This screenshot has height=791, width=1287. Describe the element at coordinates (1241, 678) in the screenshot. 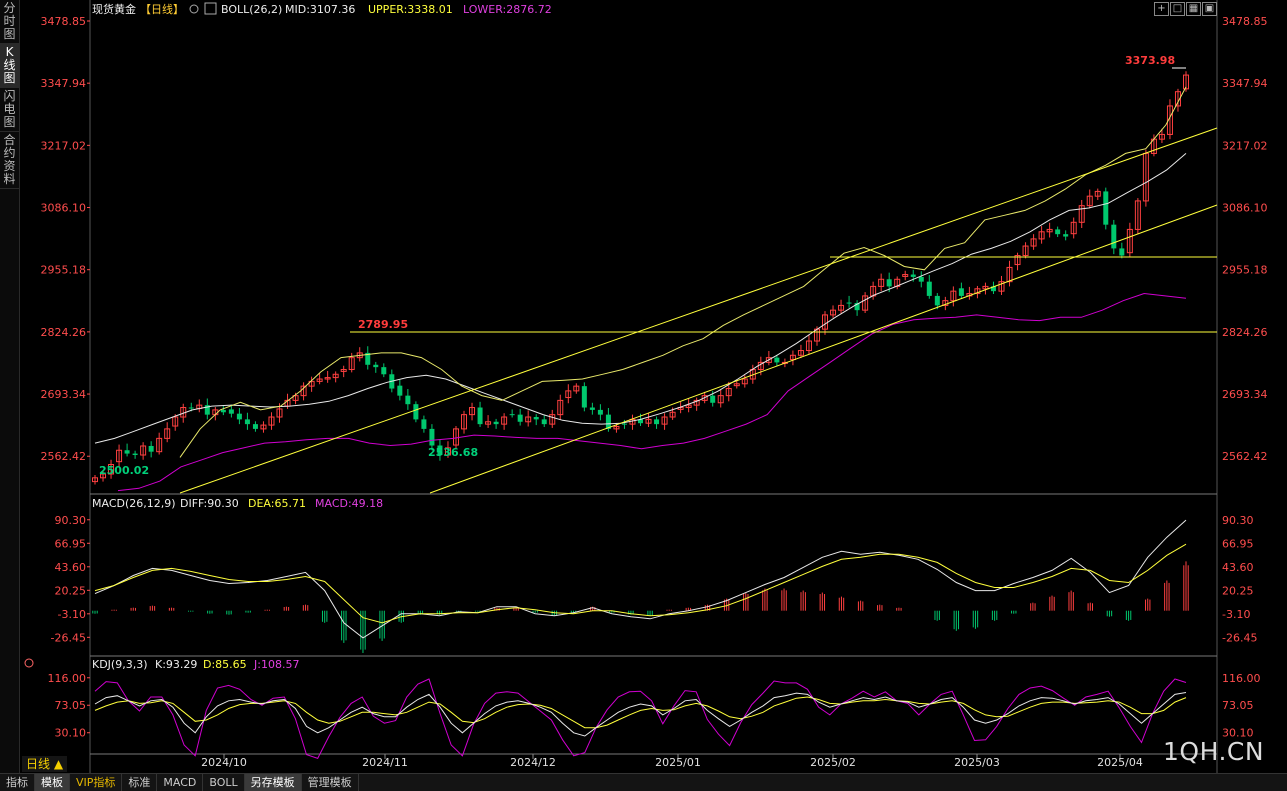

I see `2-tick-label-right: 116.00` at that location.